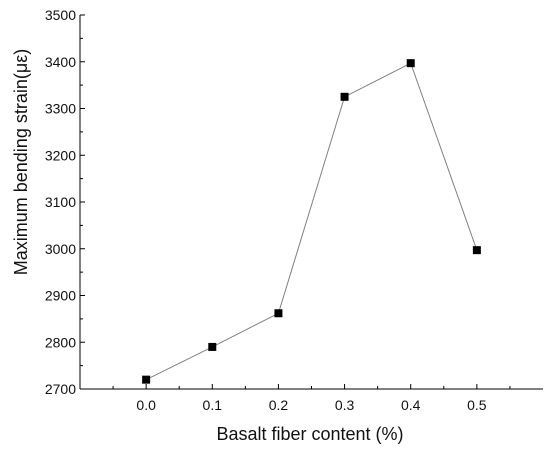 The width and height of the screenshot is (550, 454). What do you see at coordinates (60, 296) in the screenshot?
I see `y-tick-label: 2900` at bounding box center [60, 296].